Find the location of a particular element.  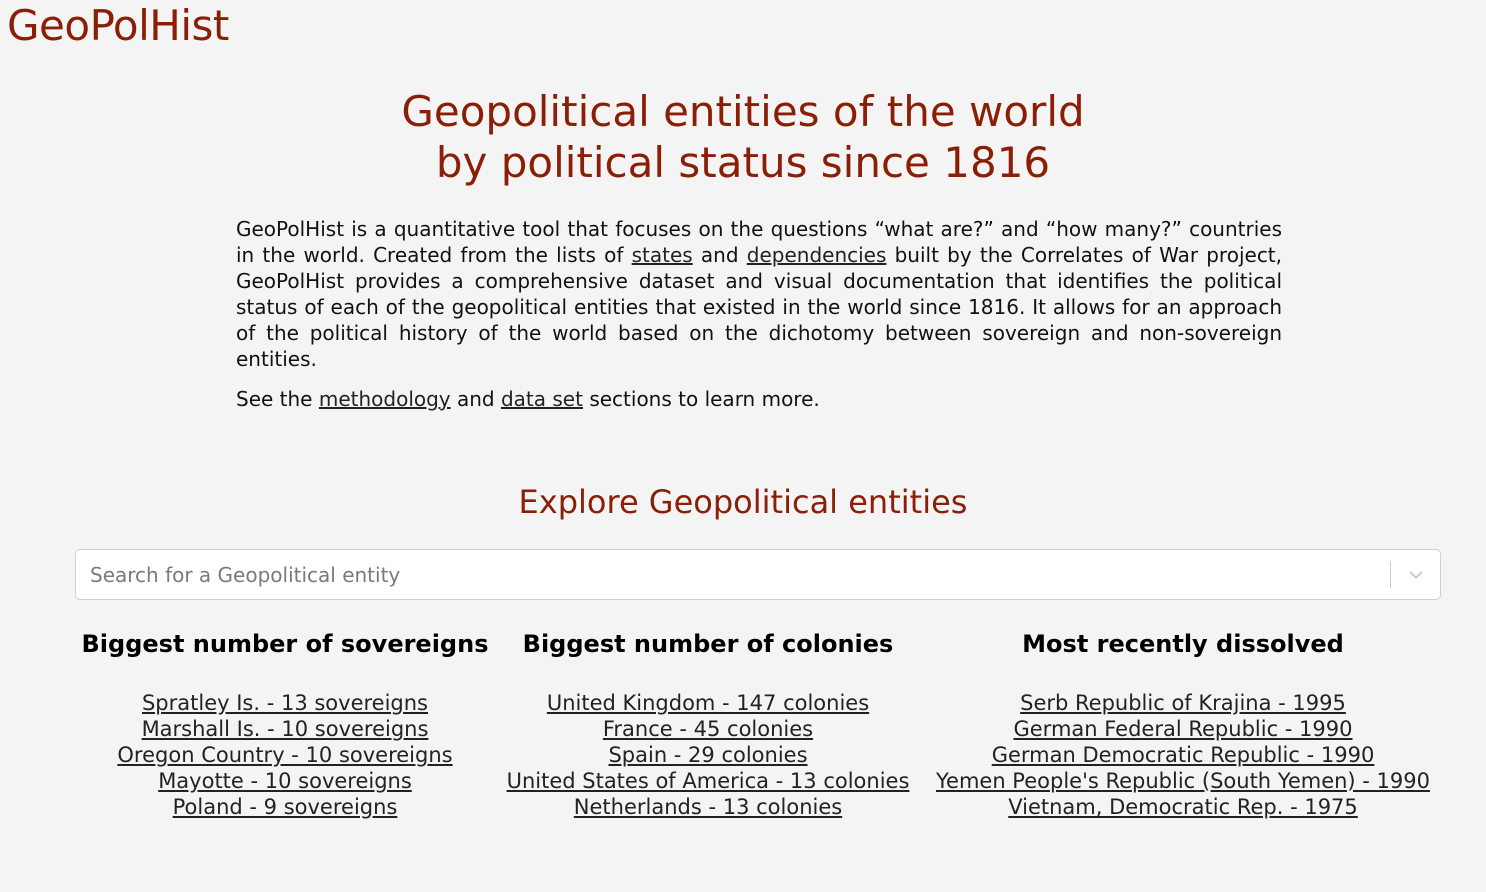

dissolved-heading: Most recently dissolved is located at coordinates (1183, 644).